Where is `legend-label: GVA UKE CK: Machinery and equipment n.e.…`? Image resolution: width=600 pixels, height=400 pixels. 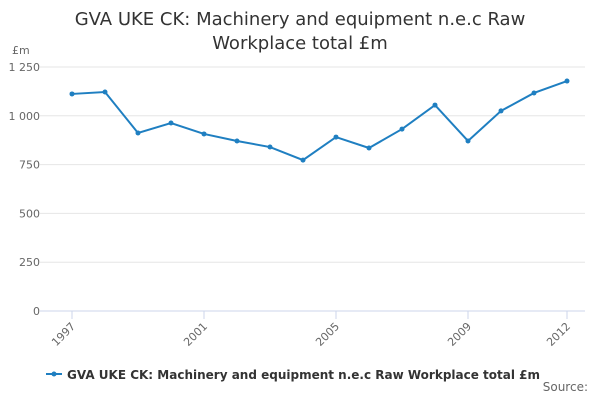 legend-label: GVA UKE CK: Machinery and equipment n.e.… is located at coordinates (303, 375).